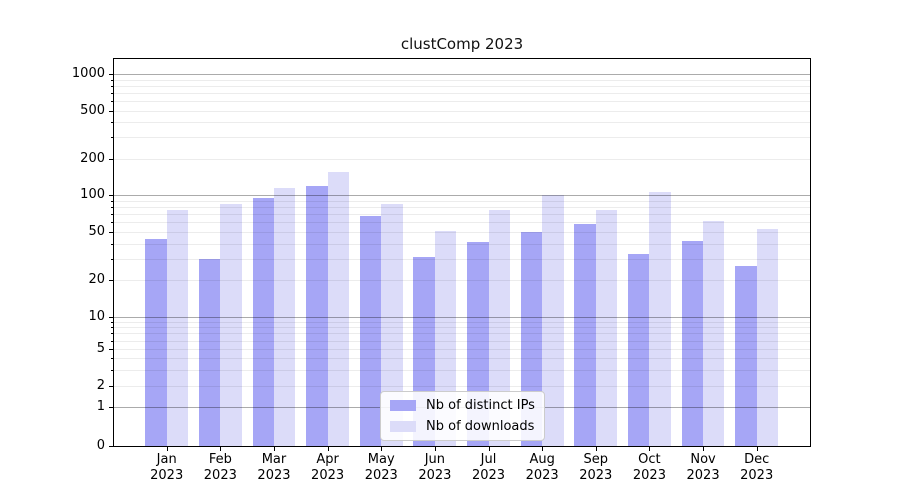 Image resolution: width=900 pixels, height=500 pixels. I want to click on x-tick-label: Dec 2023, so click(757, 468).